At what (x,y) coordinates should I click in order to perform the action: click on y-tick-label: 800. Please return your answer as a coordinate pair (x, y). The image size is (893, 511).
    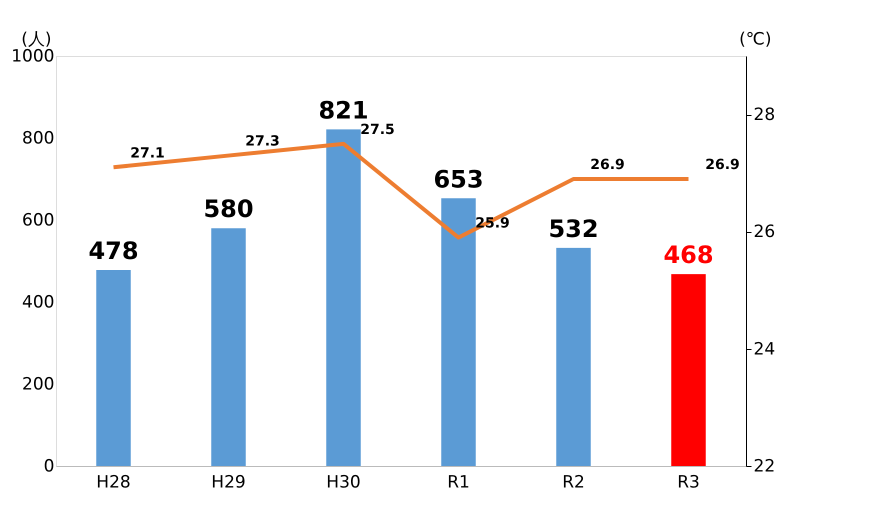
    Looking at the image, I should click on (38, 138).